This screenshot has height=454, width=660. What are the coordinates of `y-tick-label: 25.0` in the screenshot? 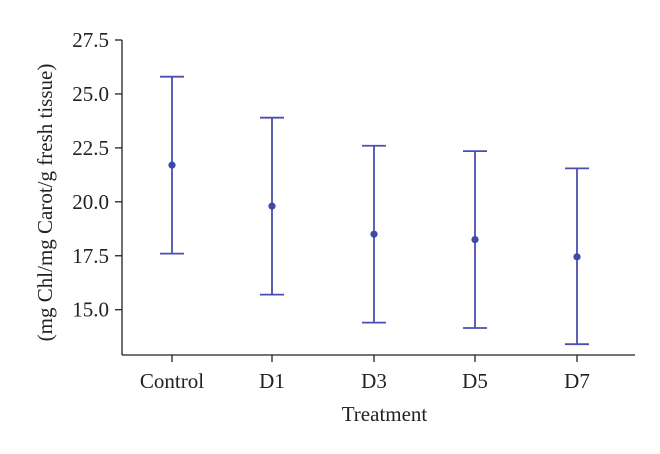 It's located at (90, 94).